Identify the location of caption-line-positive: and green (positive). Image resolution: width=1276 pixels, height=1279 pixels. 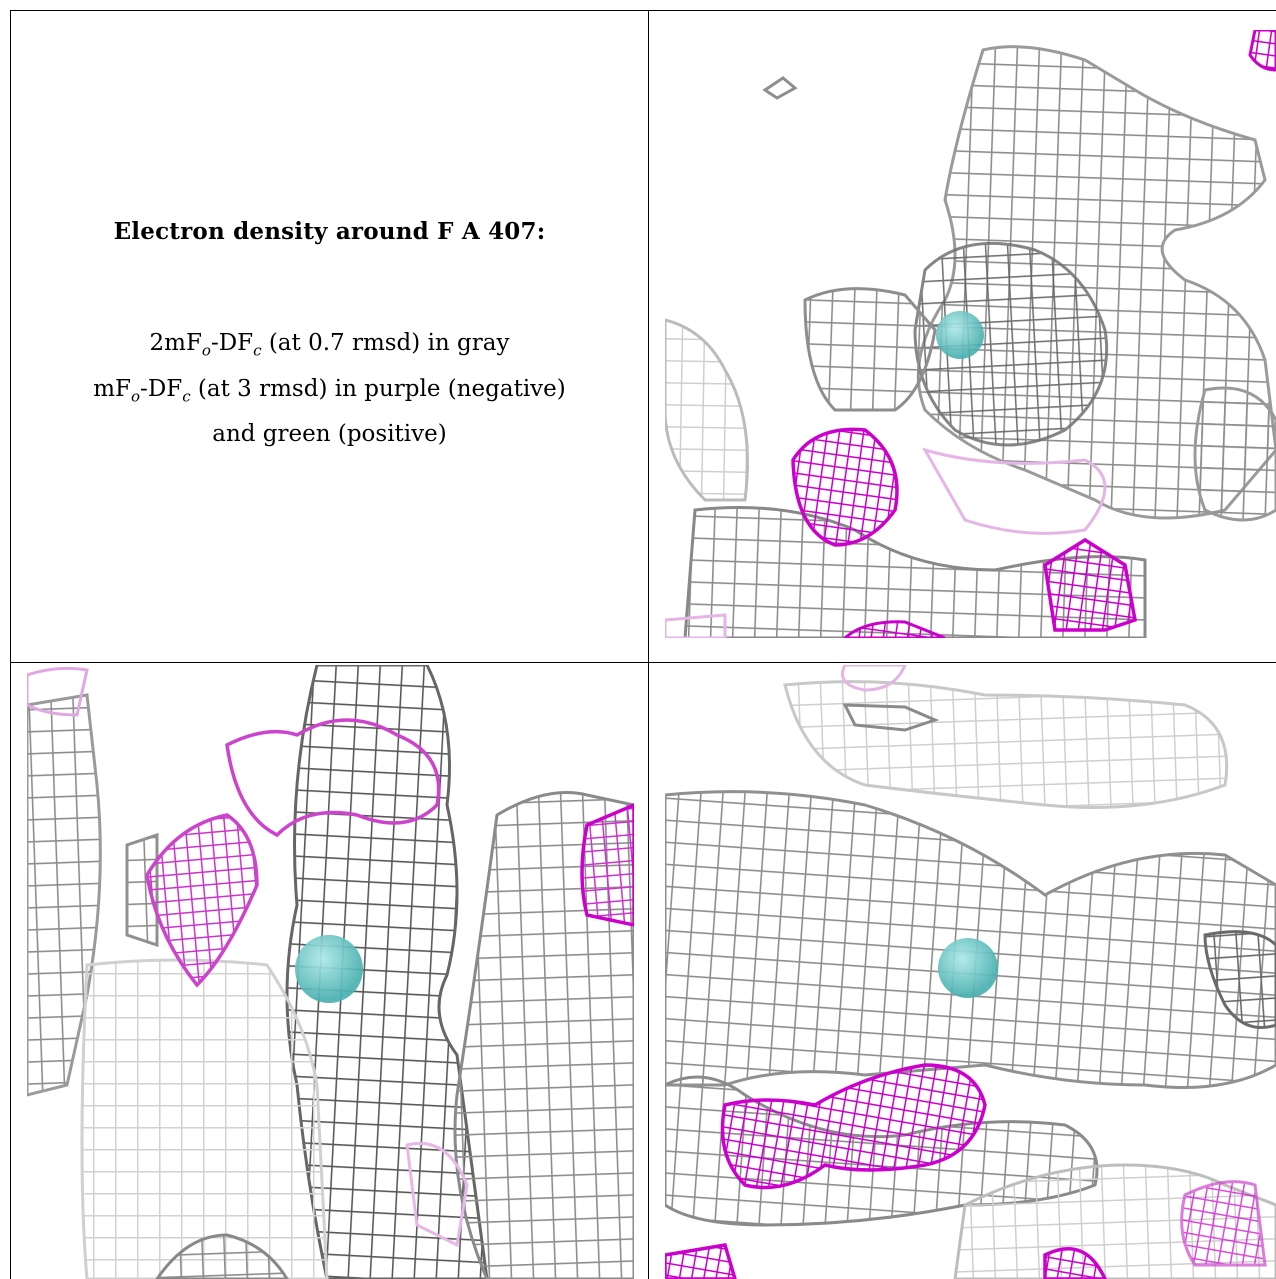
(329, 434).